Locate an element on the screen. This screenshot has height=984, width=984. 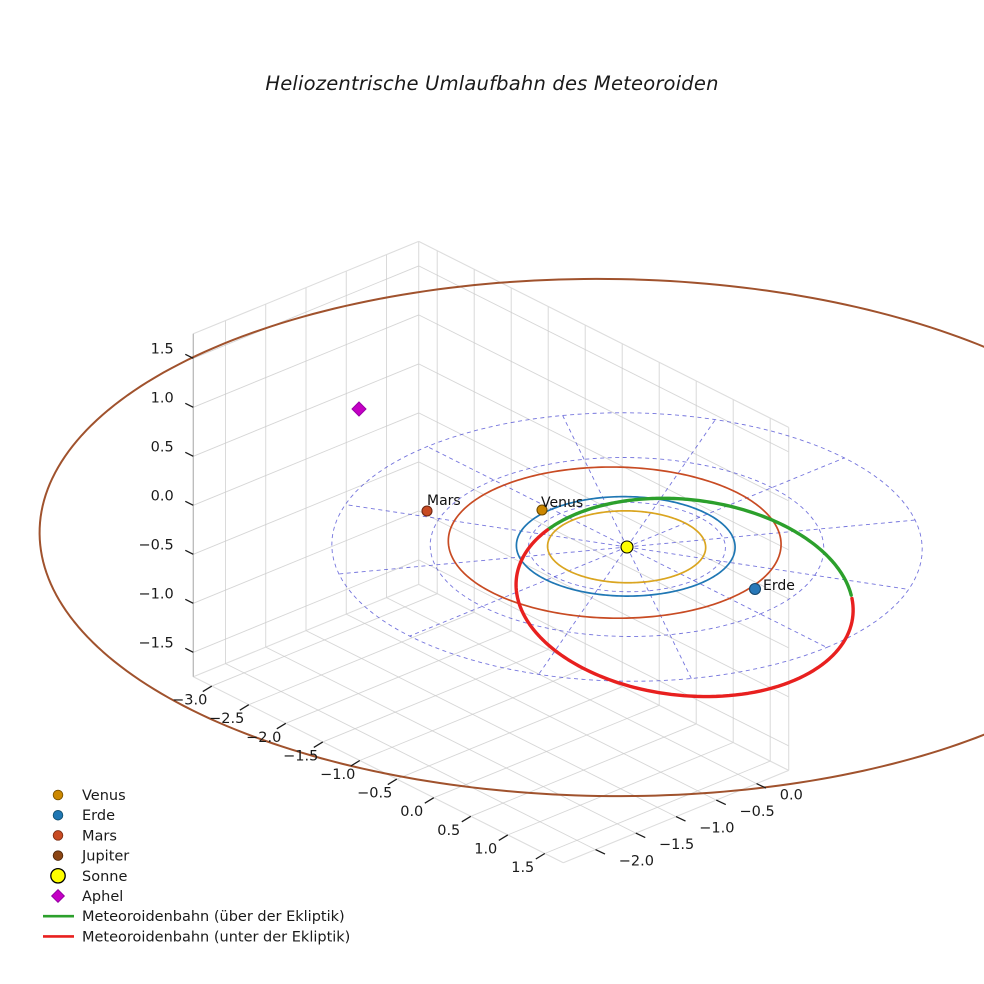
polar-grid-circle is located at coordinates (627, 547).